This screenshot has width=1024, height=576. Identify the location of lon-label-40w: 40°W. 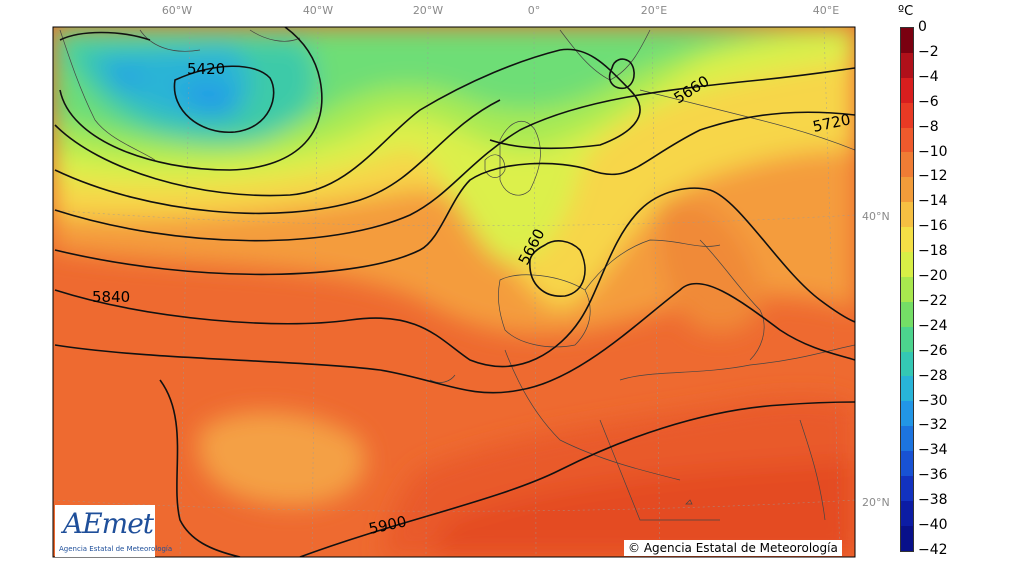
(318, 10).